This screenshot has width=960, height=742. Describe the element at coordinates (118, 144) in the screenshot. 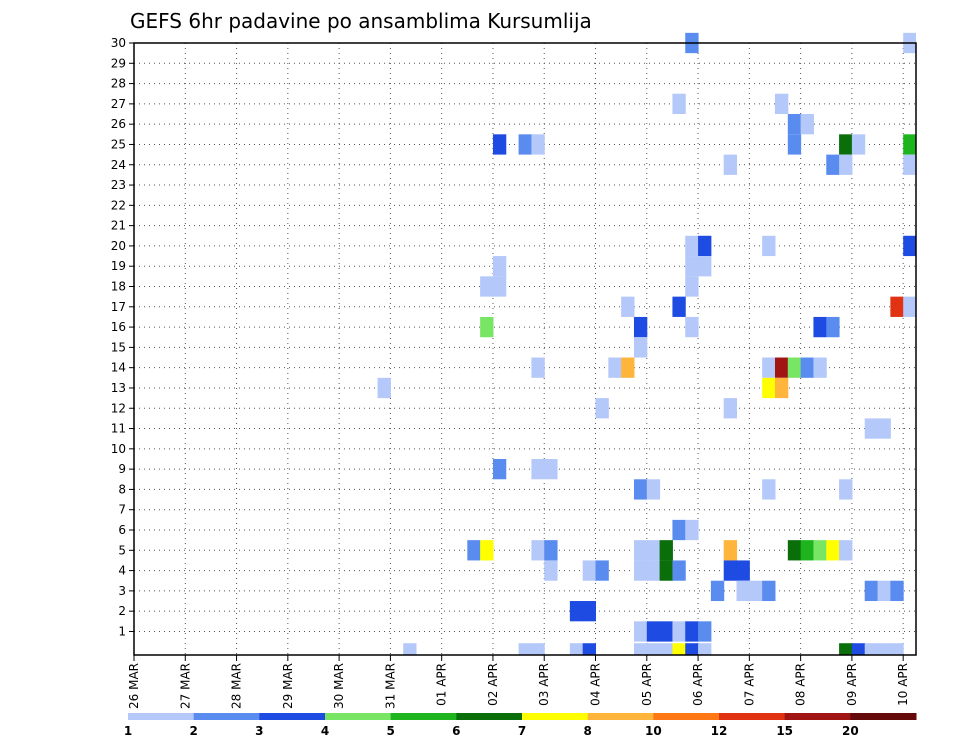

I see `y-tick-label: 25` at that location.